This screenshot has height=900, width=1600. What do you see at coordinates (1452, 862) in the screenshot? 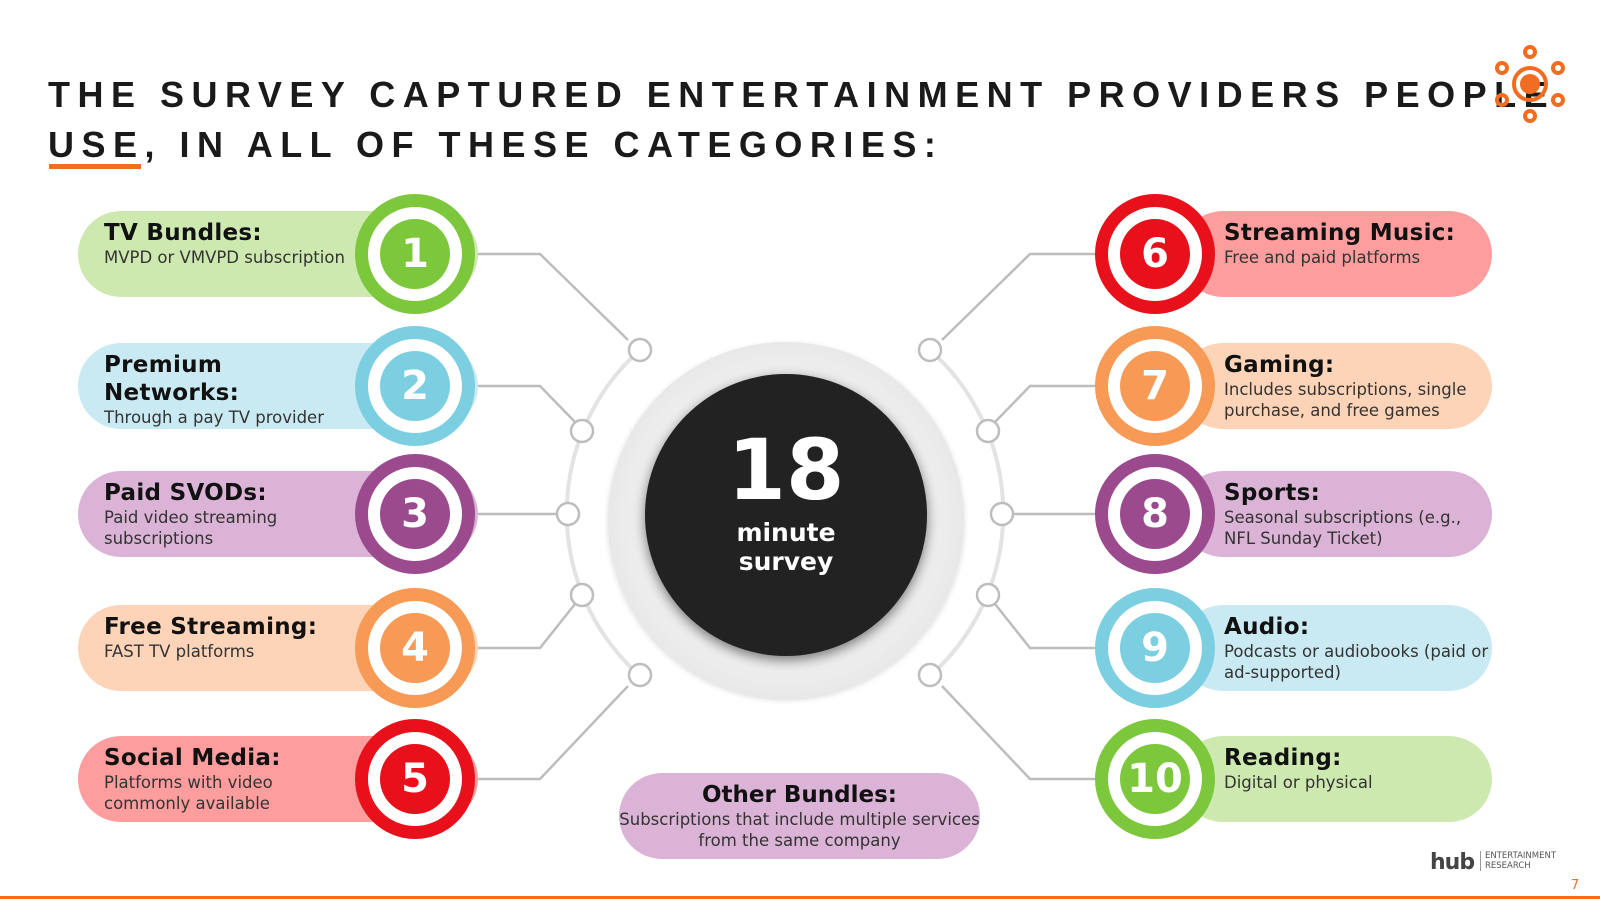
I see `hub-logo: hub` at bounding box center [1452, 862].